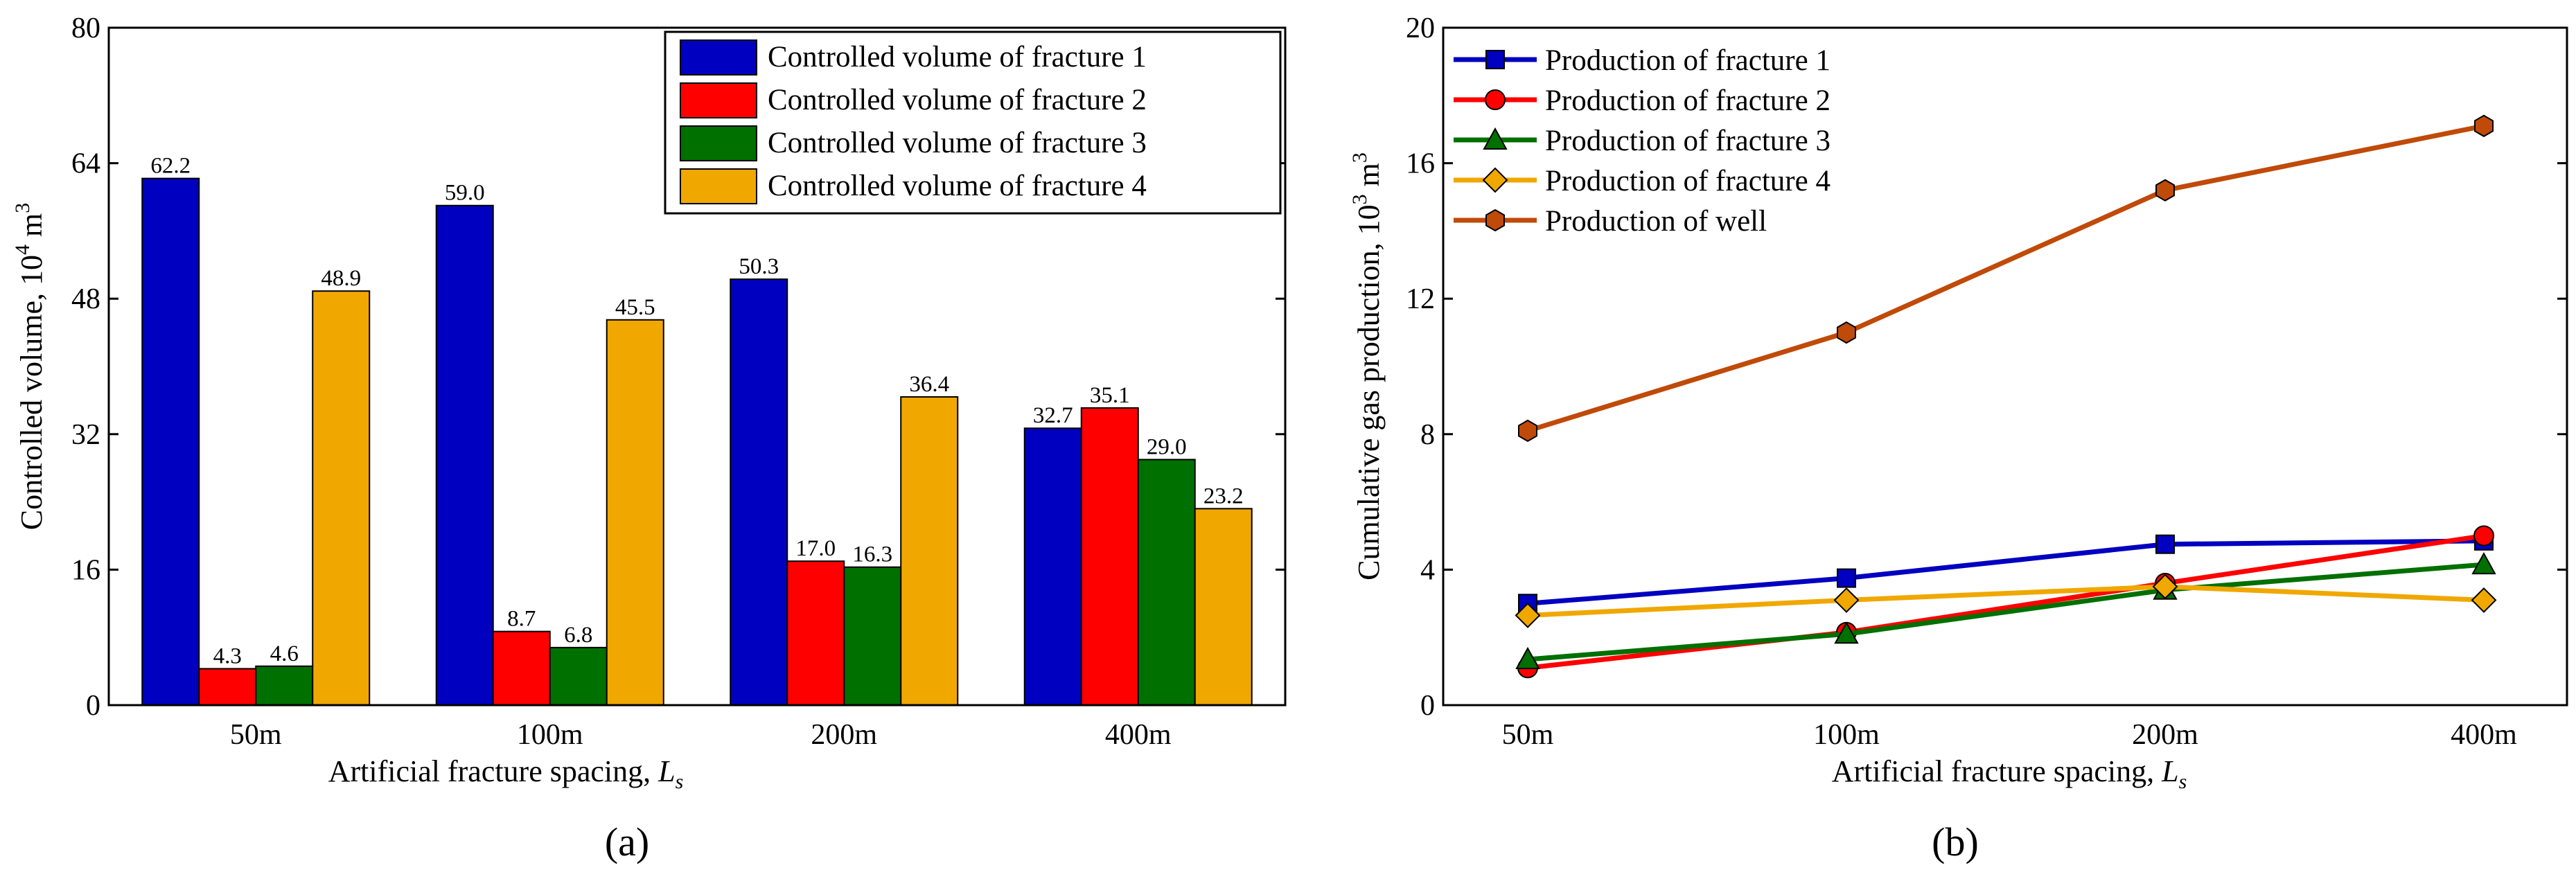  I want to click on point-production-of-fracture-1-200m, so click(2165, 544).